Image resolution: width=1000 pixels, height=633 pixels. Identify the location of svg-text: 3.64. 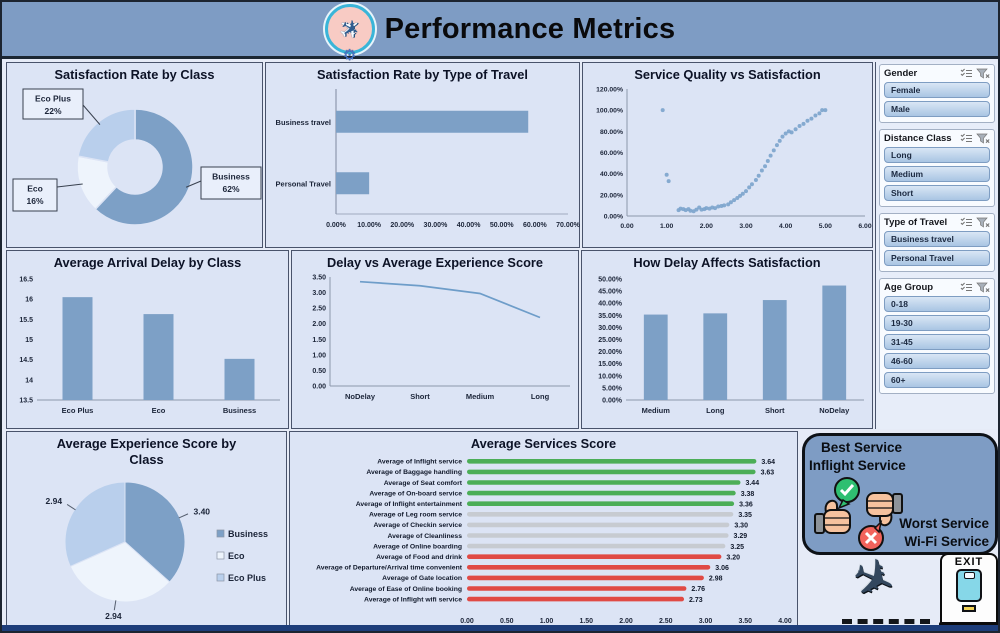
(768, 462).